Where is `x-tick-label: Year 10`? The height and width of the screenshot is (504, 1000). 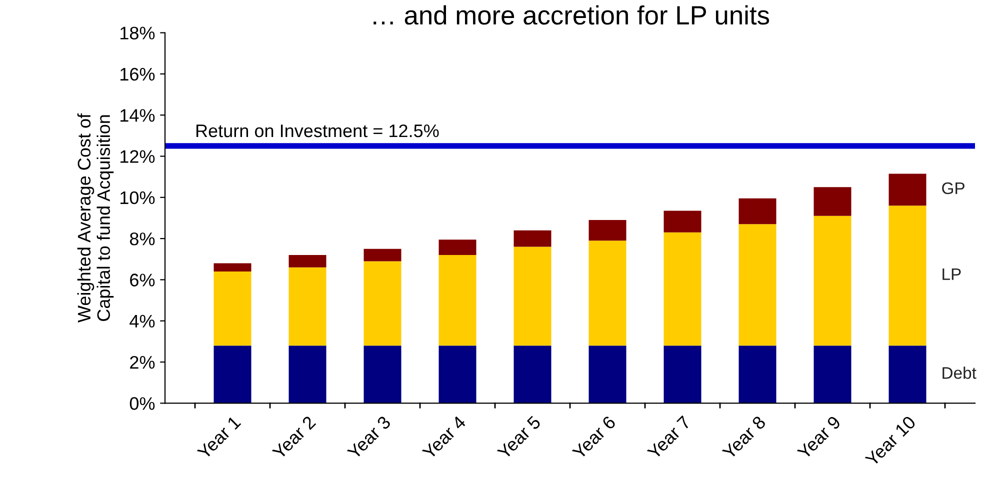 x-tick-label: Year 10 is located at coordinates (890, 441).